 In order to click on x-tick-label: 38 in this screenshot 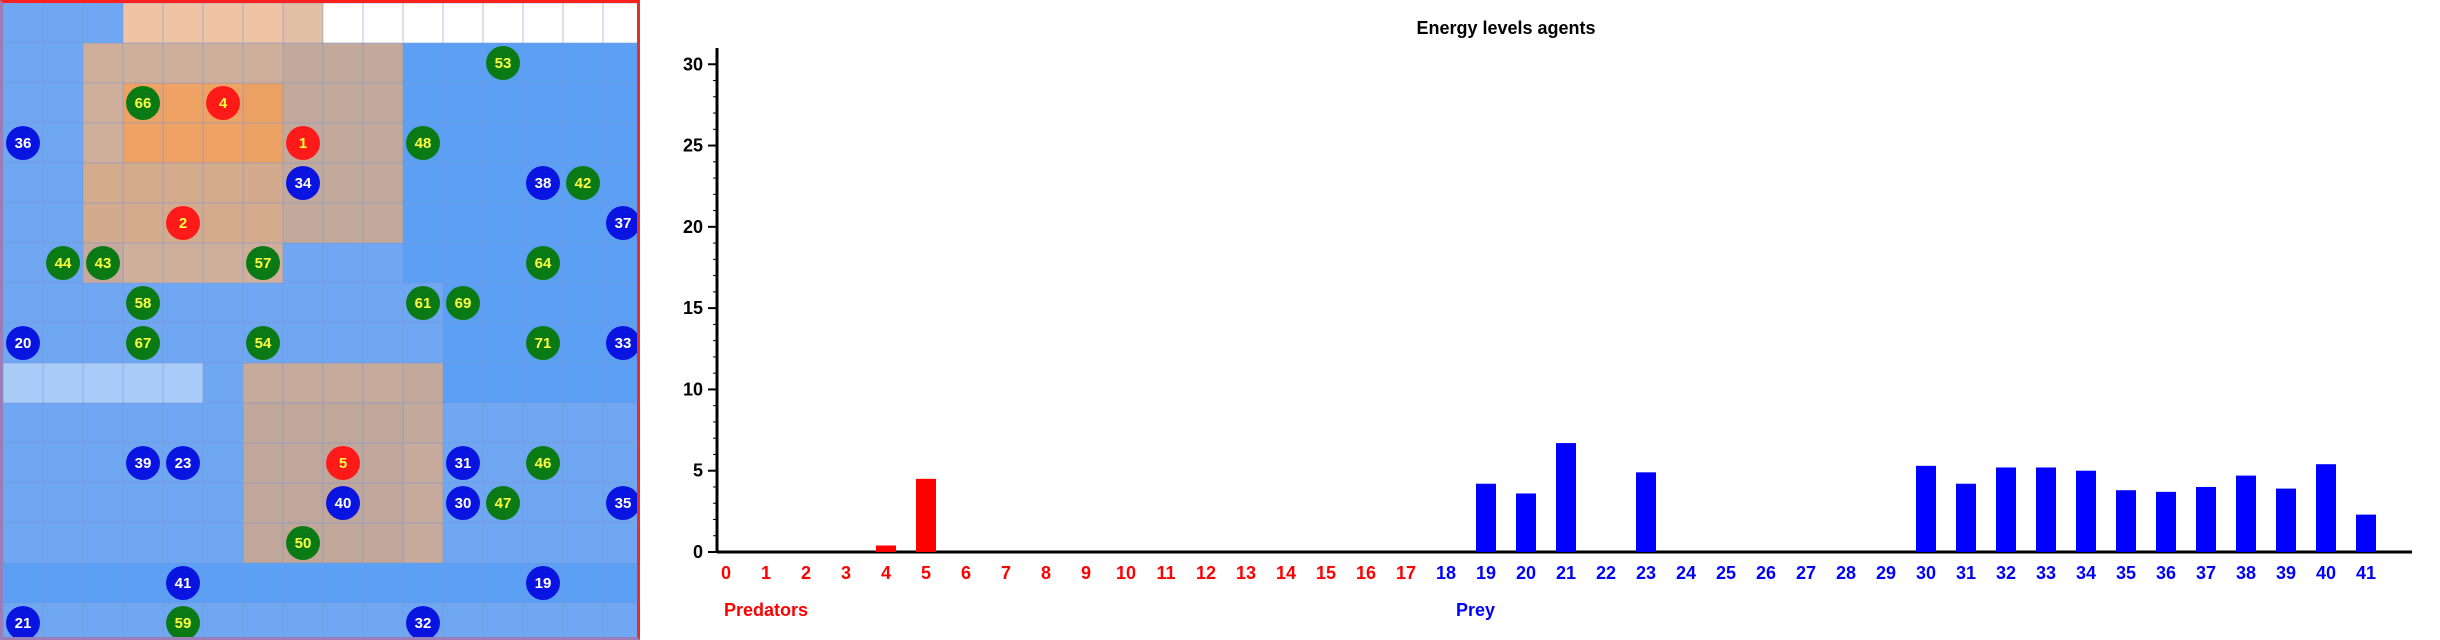, I will do `click(2246, 573)`.